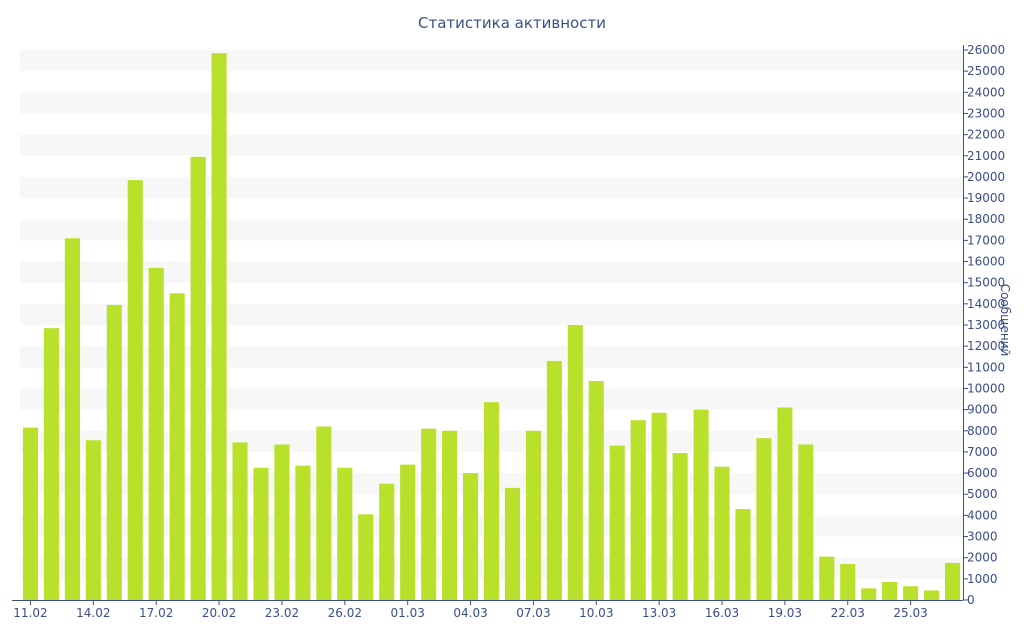 This screenshot has height=644, width=1024. I want to click on y-tick-label: 10000, so click(986, 388).